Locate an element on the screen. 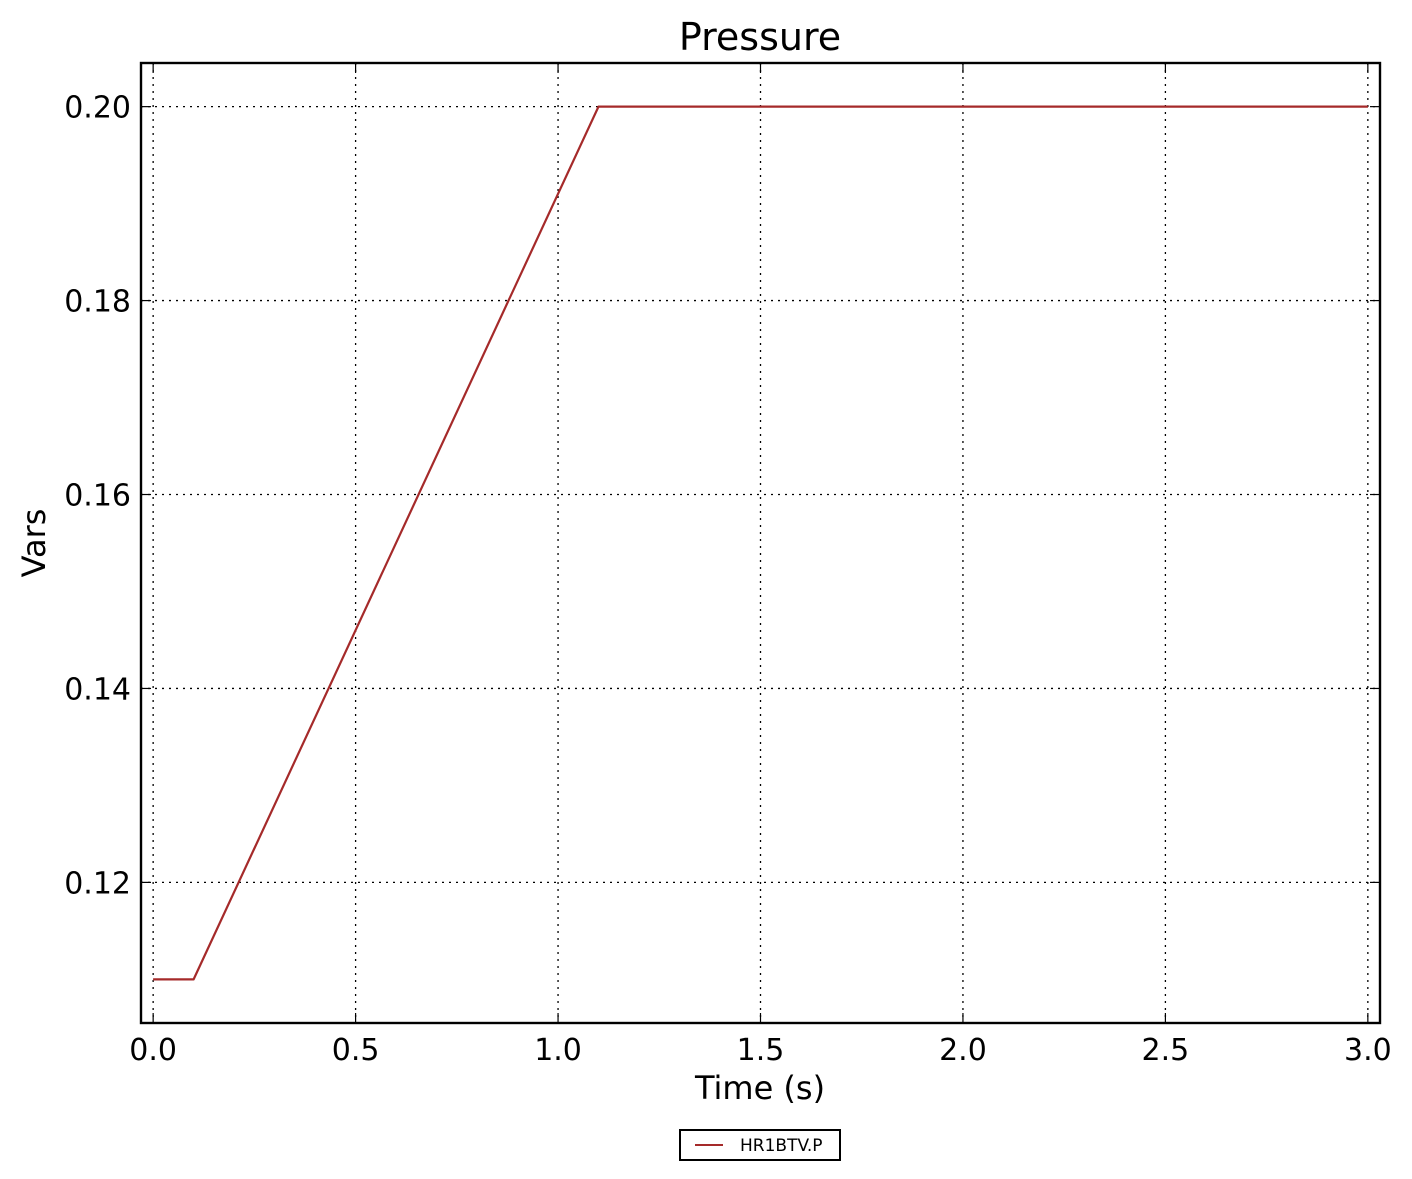  y-tick-label: 0.20 is located at coordinates (97, 108).